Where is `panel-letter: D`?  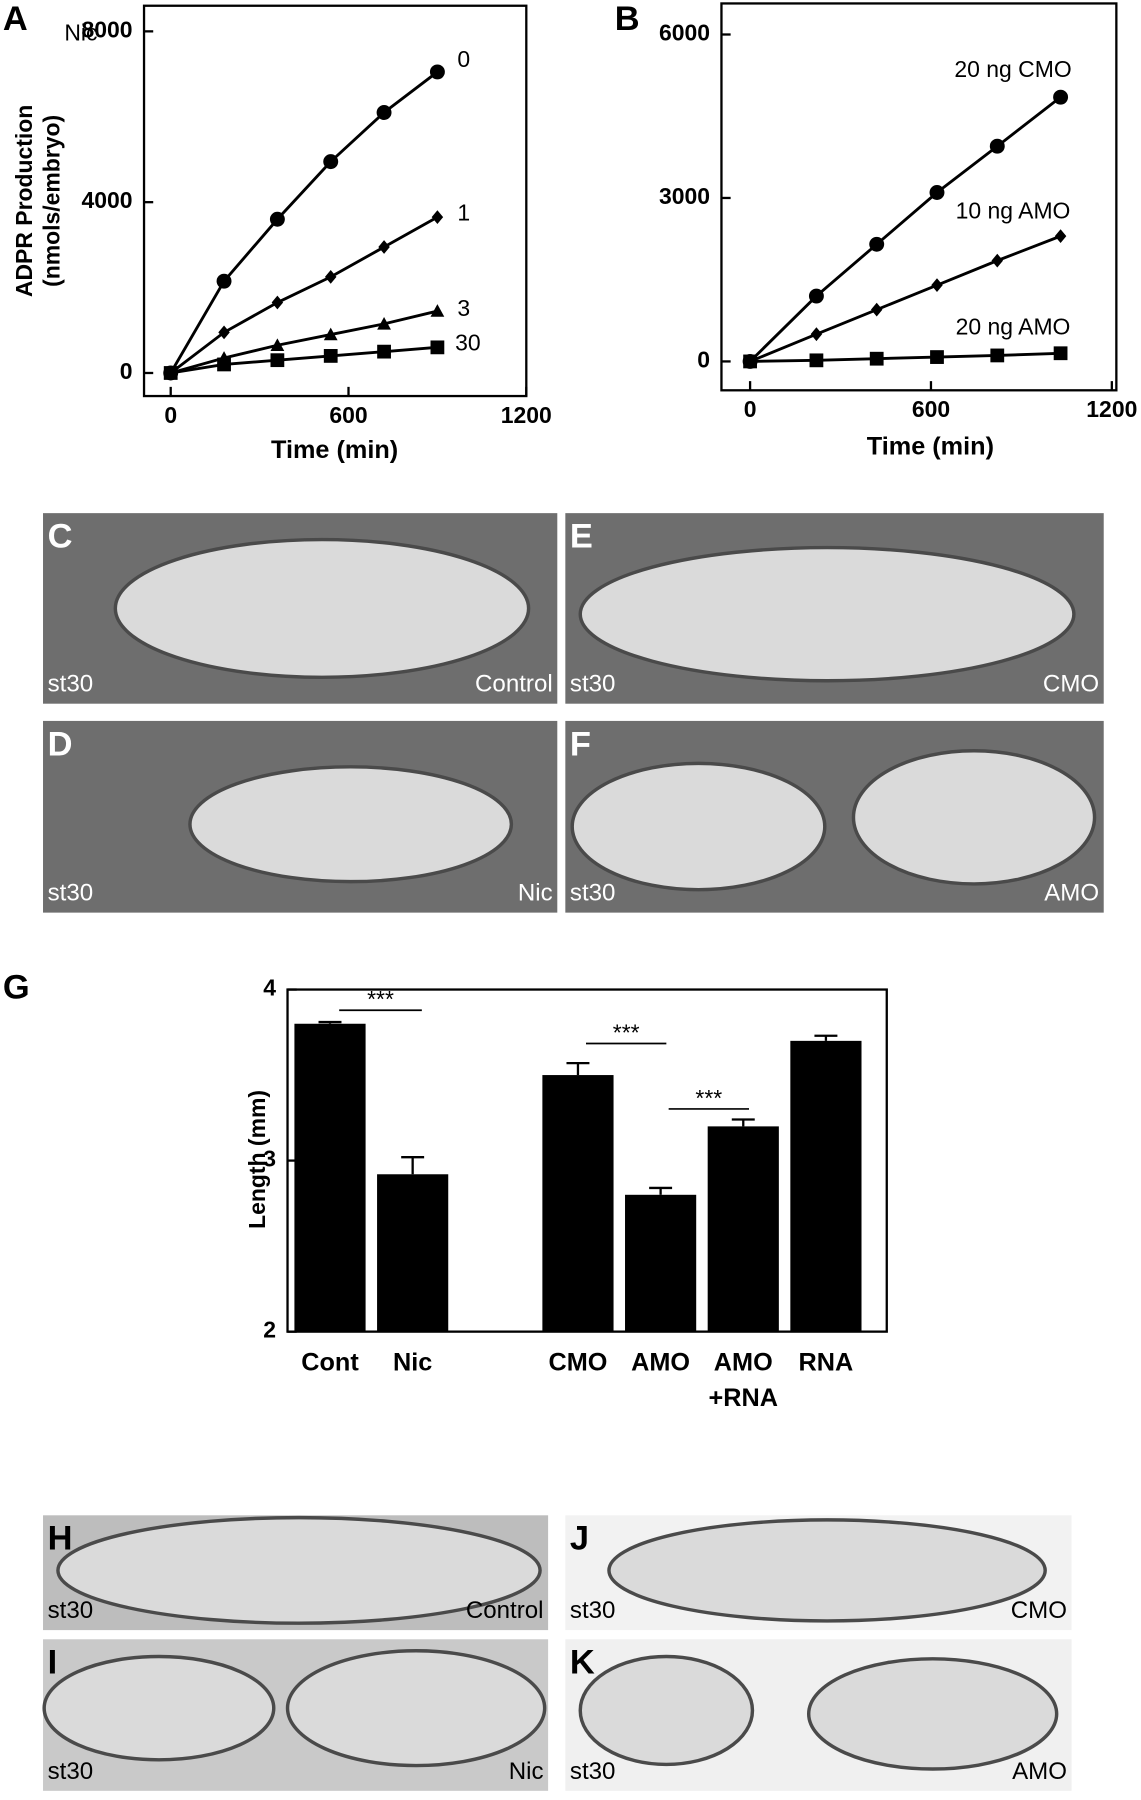
panel-letter: D is located at coordinates (60, 744).